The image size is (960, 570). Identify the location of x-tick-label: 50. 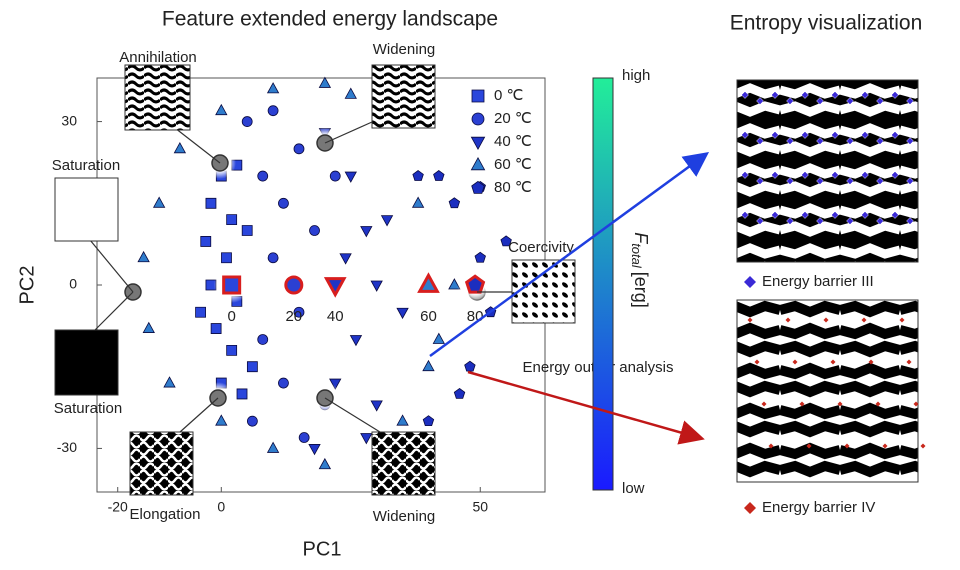
(480, 507).